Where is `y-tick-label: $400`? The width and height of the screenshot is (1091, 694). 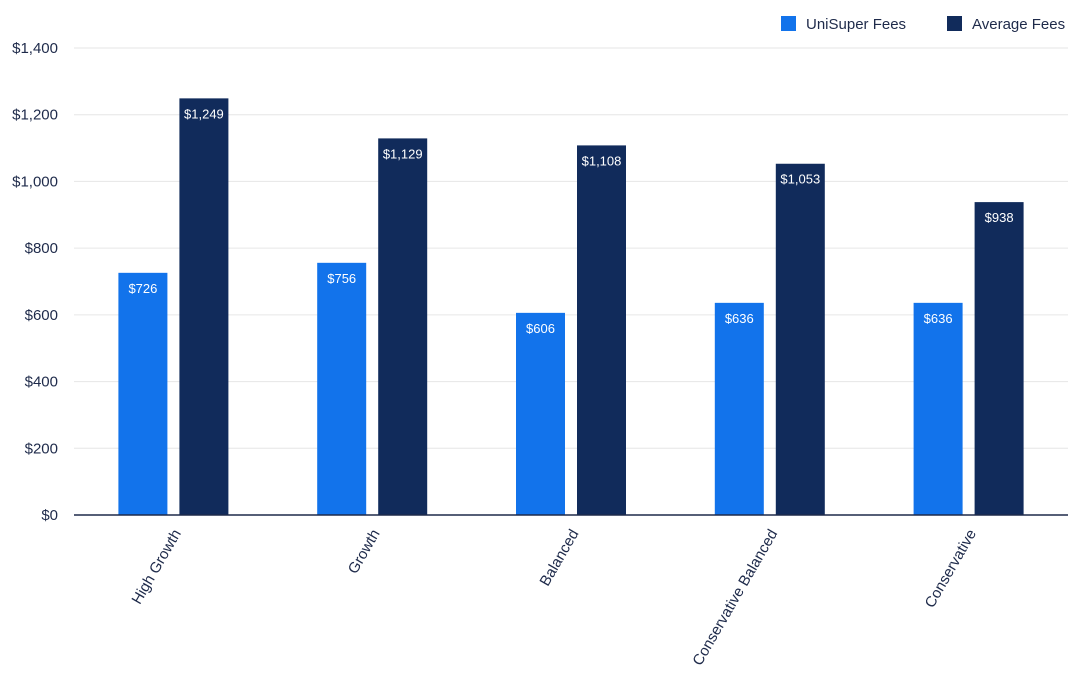
y-tick-label: $400 is located at coordinates (41, 382).